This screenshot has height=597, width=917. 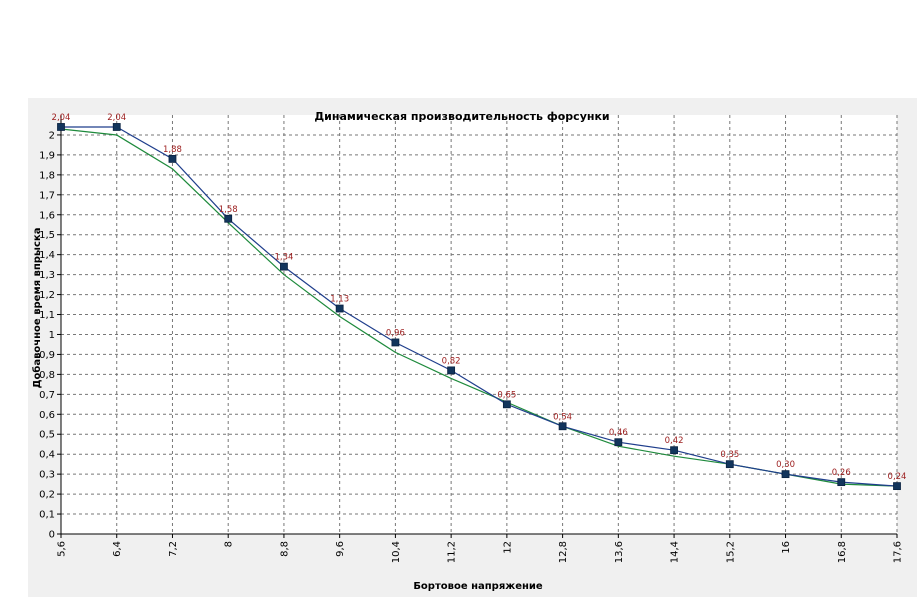 I want to click on y-tick-label: 0,2, so click(x=47, y=495).